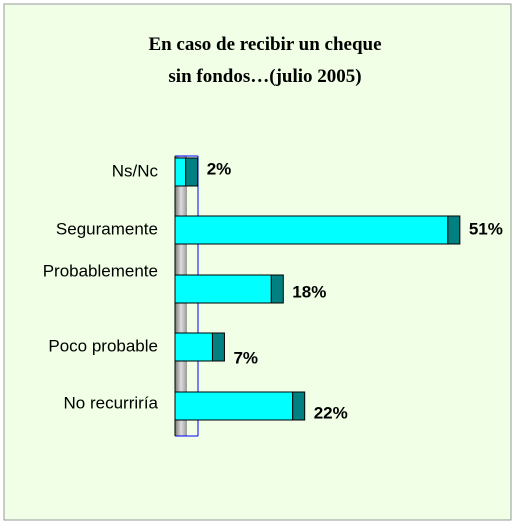 The height and width of the screenshot is (524, 515). I want to click on value-label: 18%, so click(309, 291).